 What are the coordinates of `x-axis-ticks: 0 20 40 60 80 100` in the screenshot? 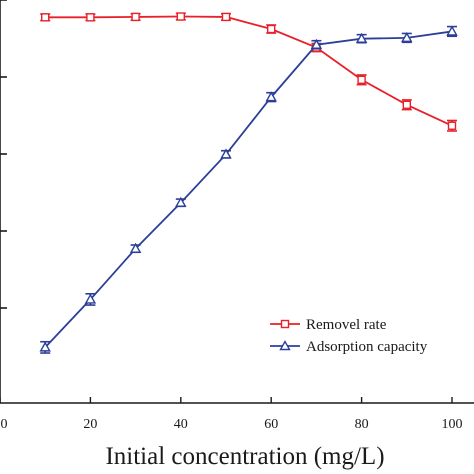 It's located at (231, 414).